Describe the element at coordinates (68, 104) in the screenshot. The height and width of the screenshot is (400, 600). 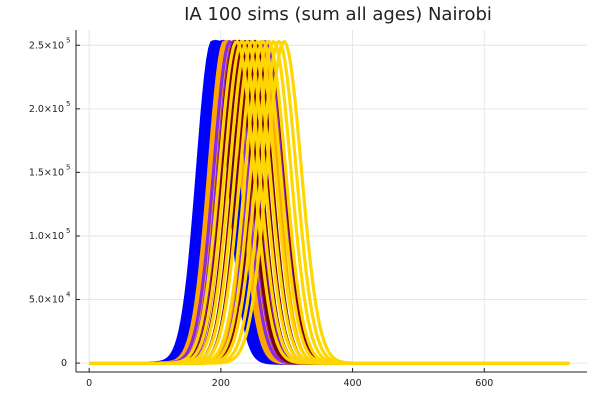
I see `y-tick-exponent-4: 5` at that location.